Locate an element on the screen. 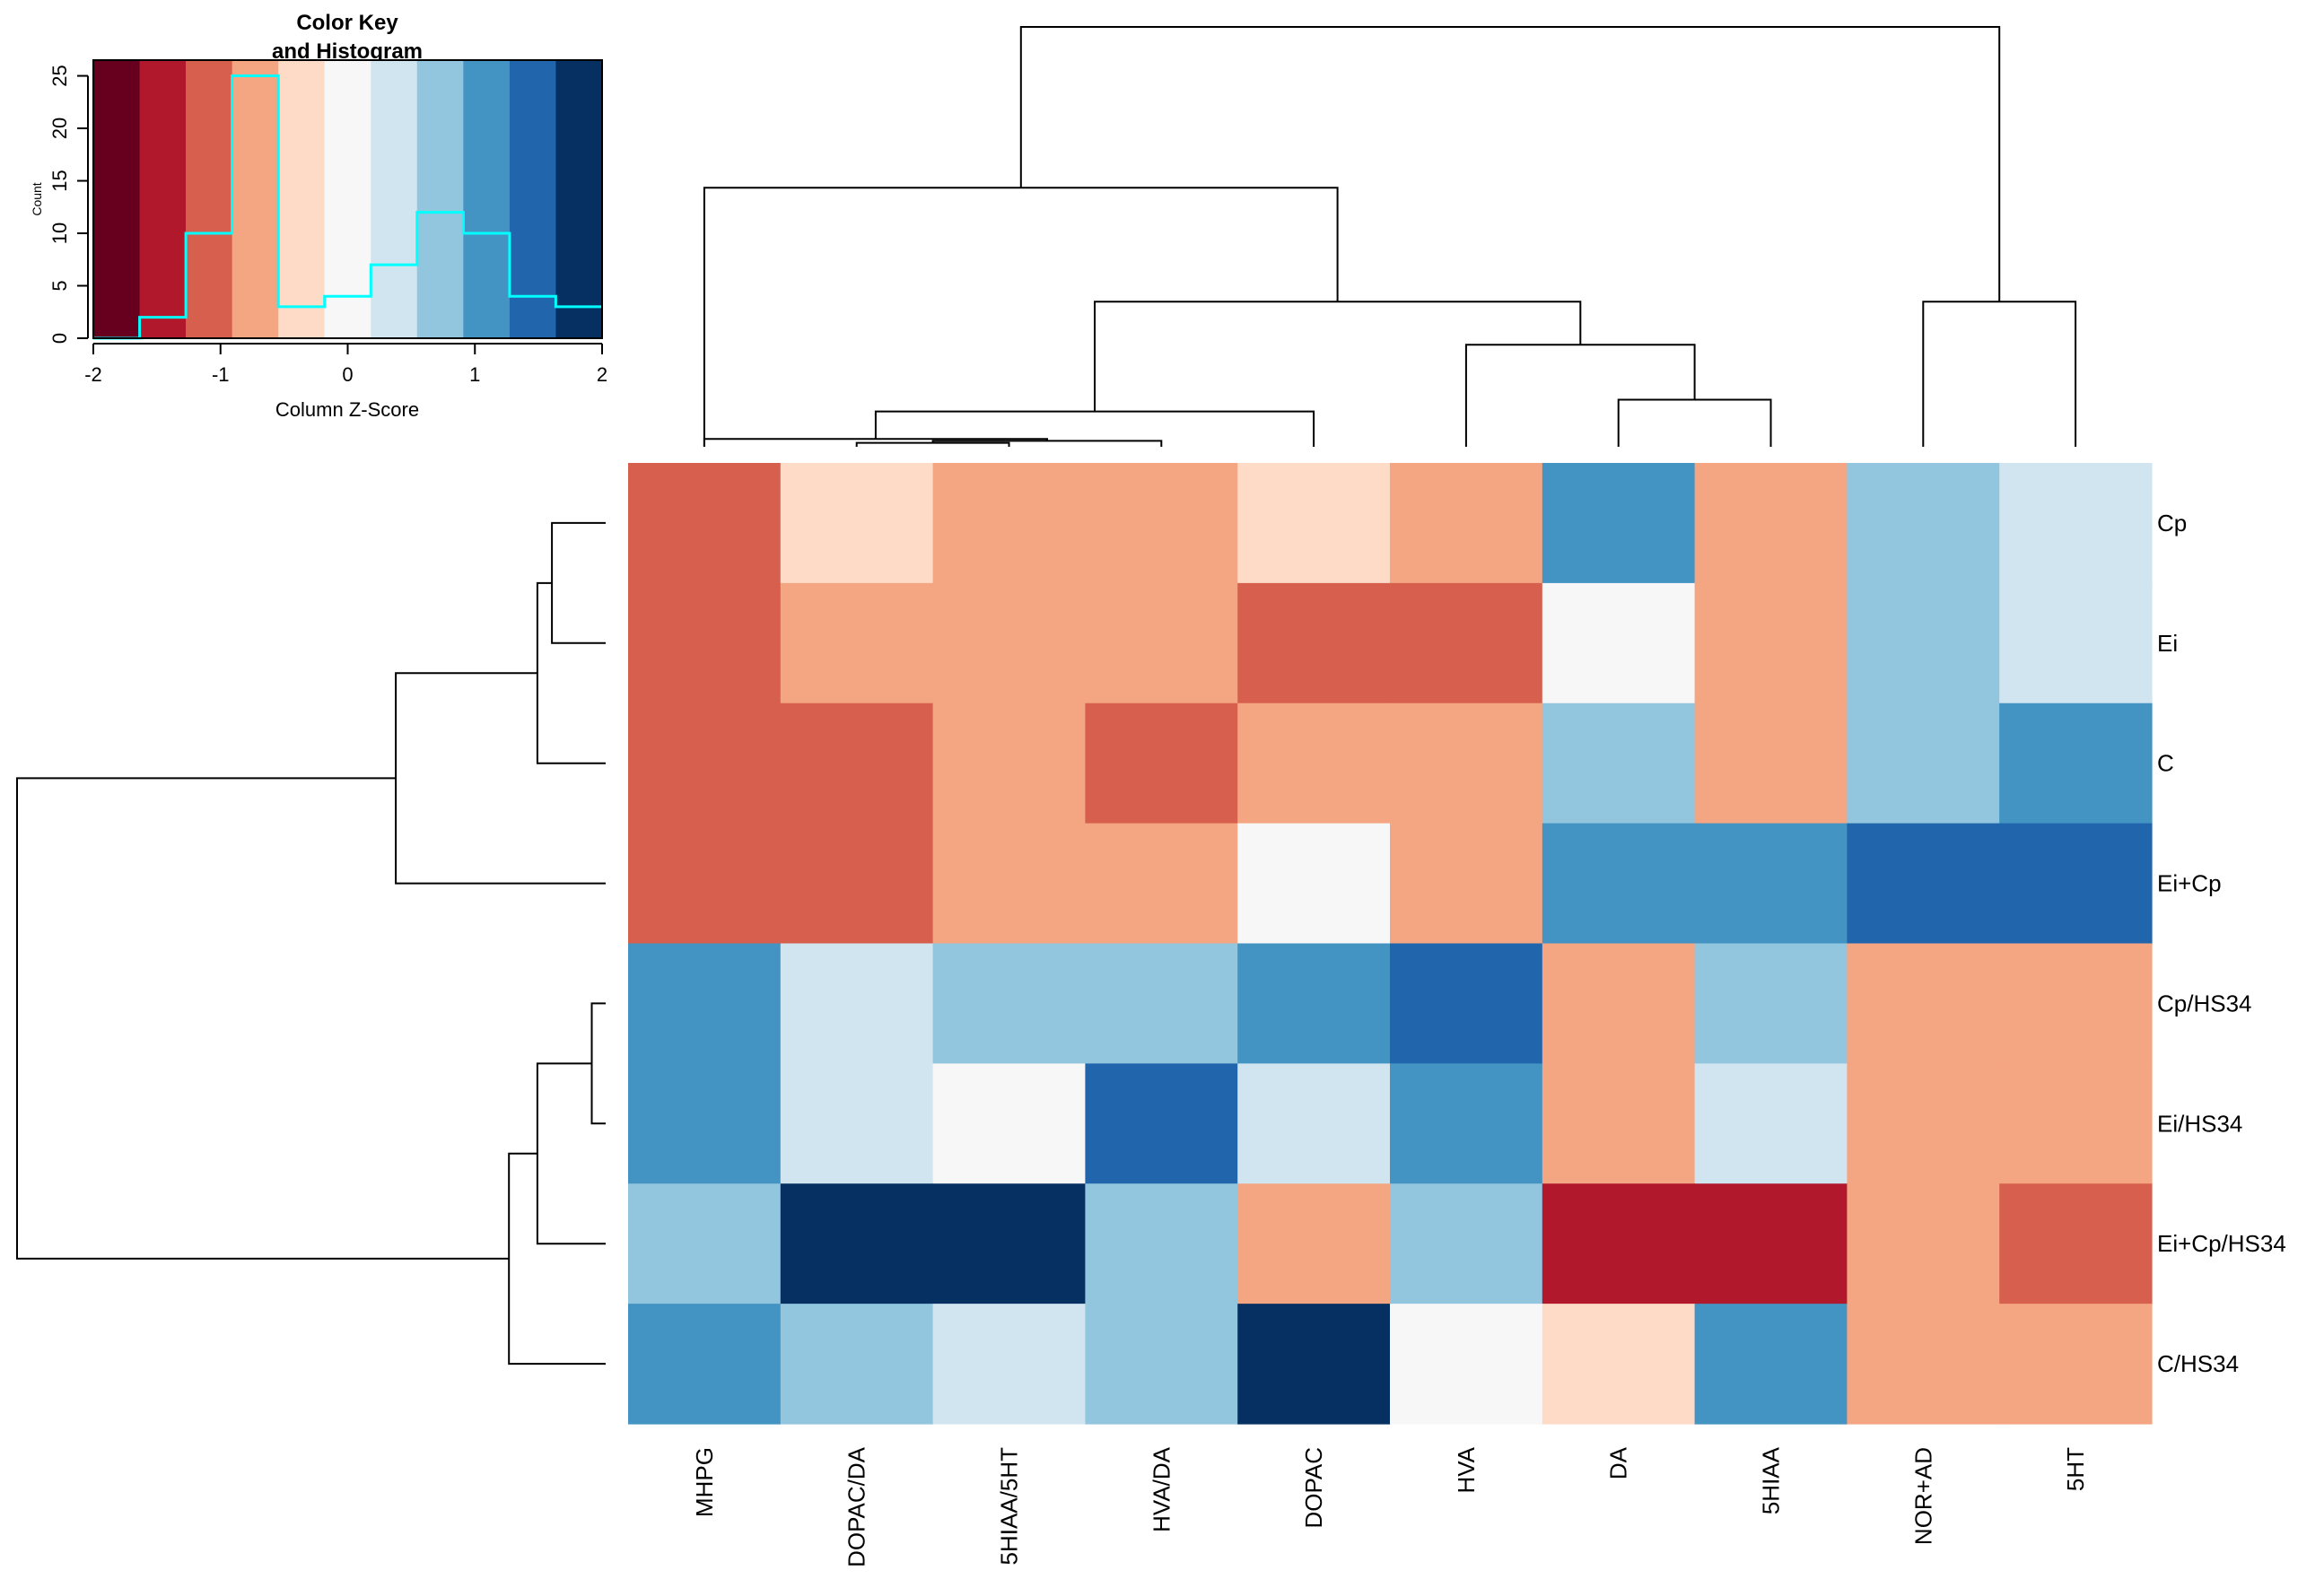 This screenshot has width=2324, height=1588. color-key-x-label: Column Z-Score is located at coordinates (347, 409).